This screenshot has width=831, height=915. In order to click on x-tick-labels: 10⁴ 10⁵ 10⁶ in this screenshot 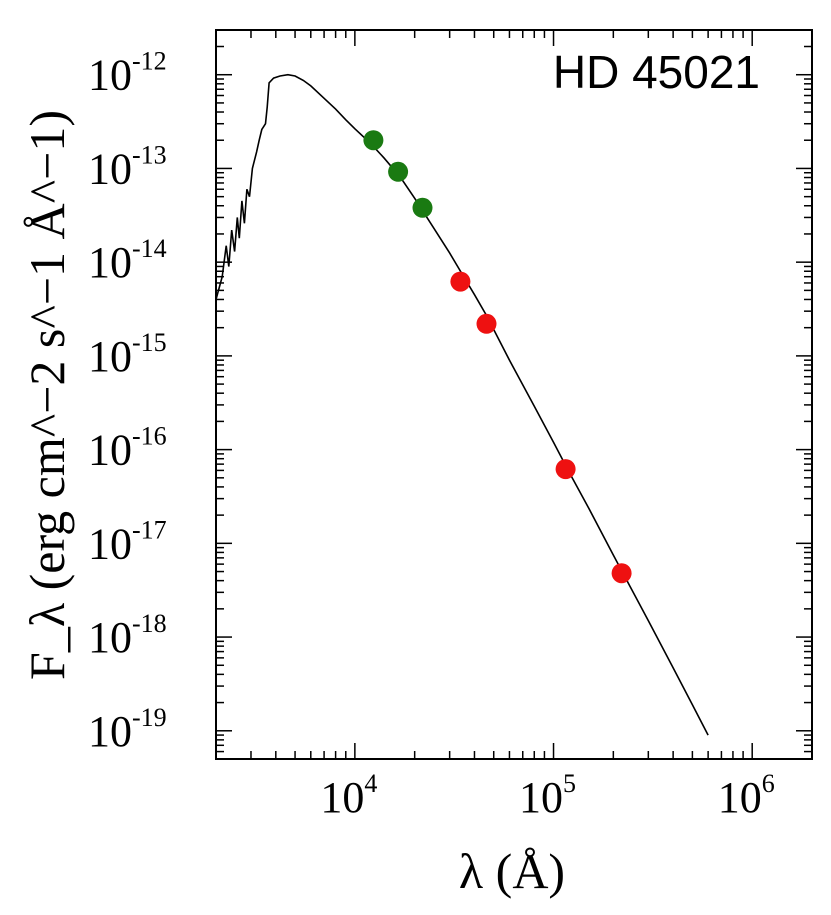, I will do `click(547, 795)`.